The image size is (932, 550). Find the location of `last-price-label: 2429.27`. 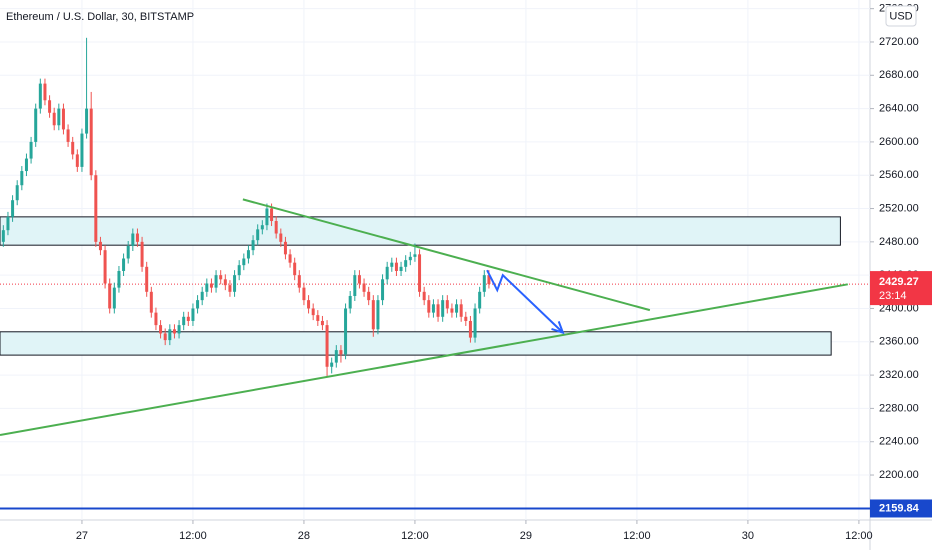

last-price-label: 2429.27 is located at coordinates (899, 282).